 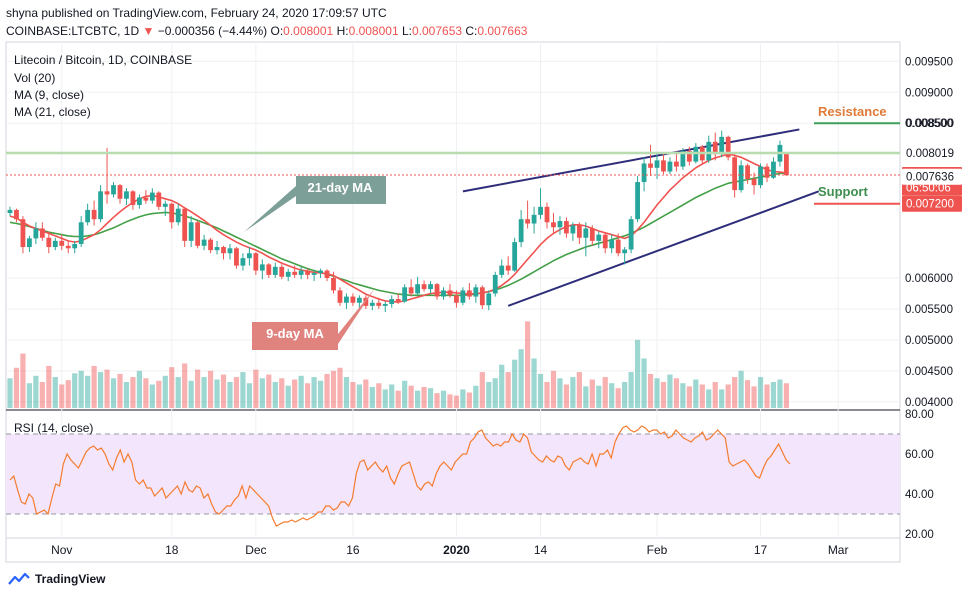 I want to click on high-value: 0.008001, so click(x=373, y=31).